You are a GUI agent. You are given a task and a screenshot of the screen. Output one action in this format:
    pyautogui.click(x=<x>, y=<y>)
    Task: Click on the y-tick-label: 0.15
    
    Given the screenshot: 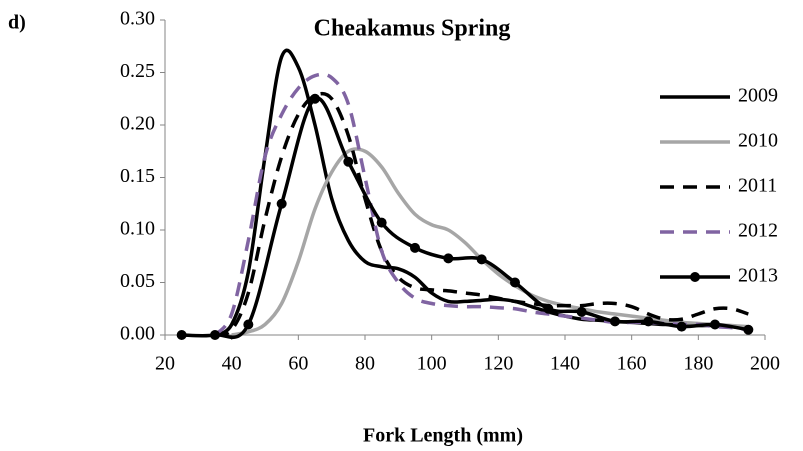 What is the action you would take?
    pyautogui.click(x=137, y=176)
    